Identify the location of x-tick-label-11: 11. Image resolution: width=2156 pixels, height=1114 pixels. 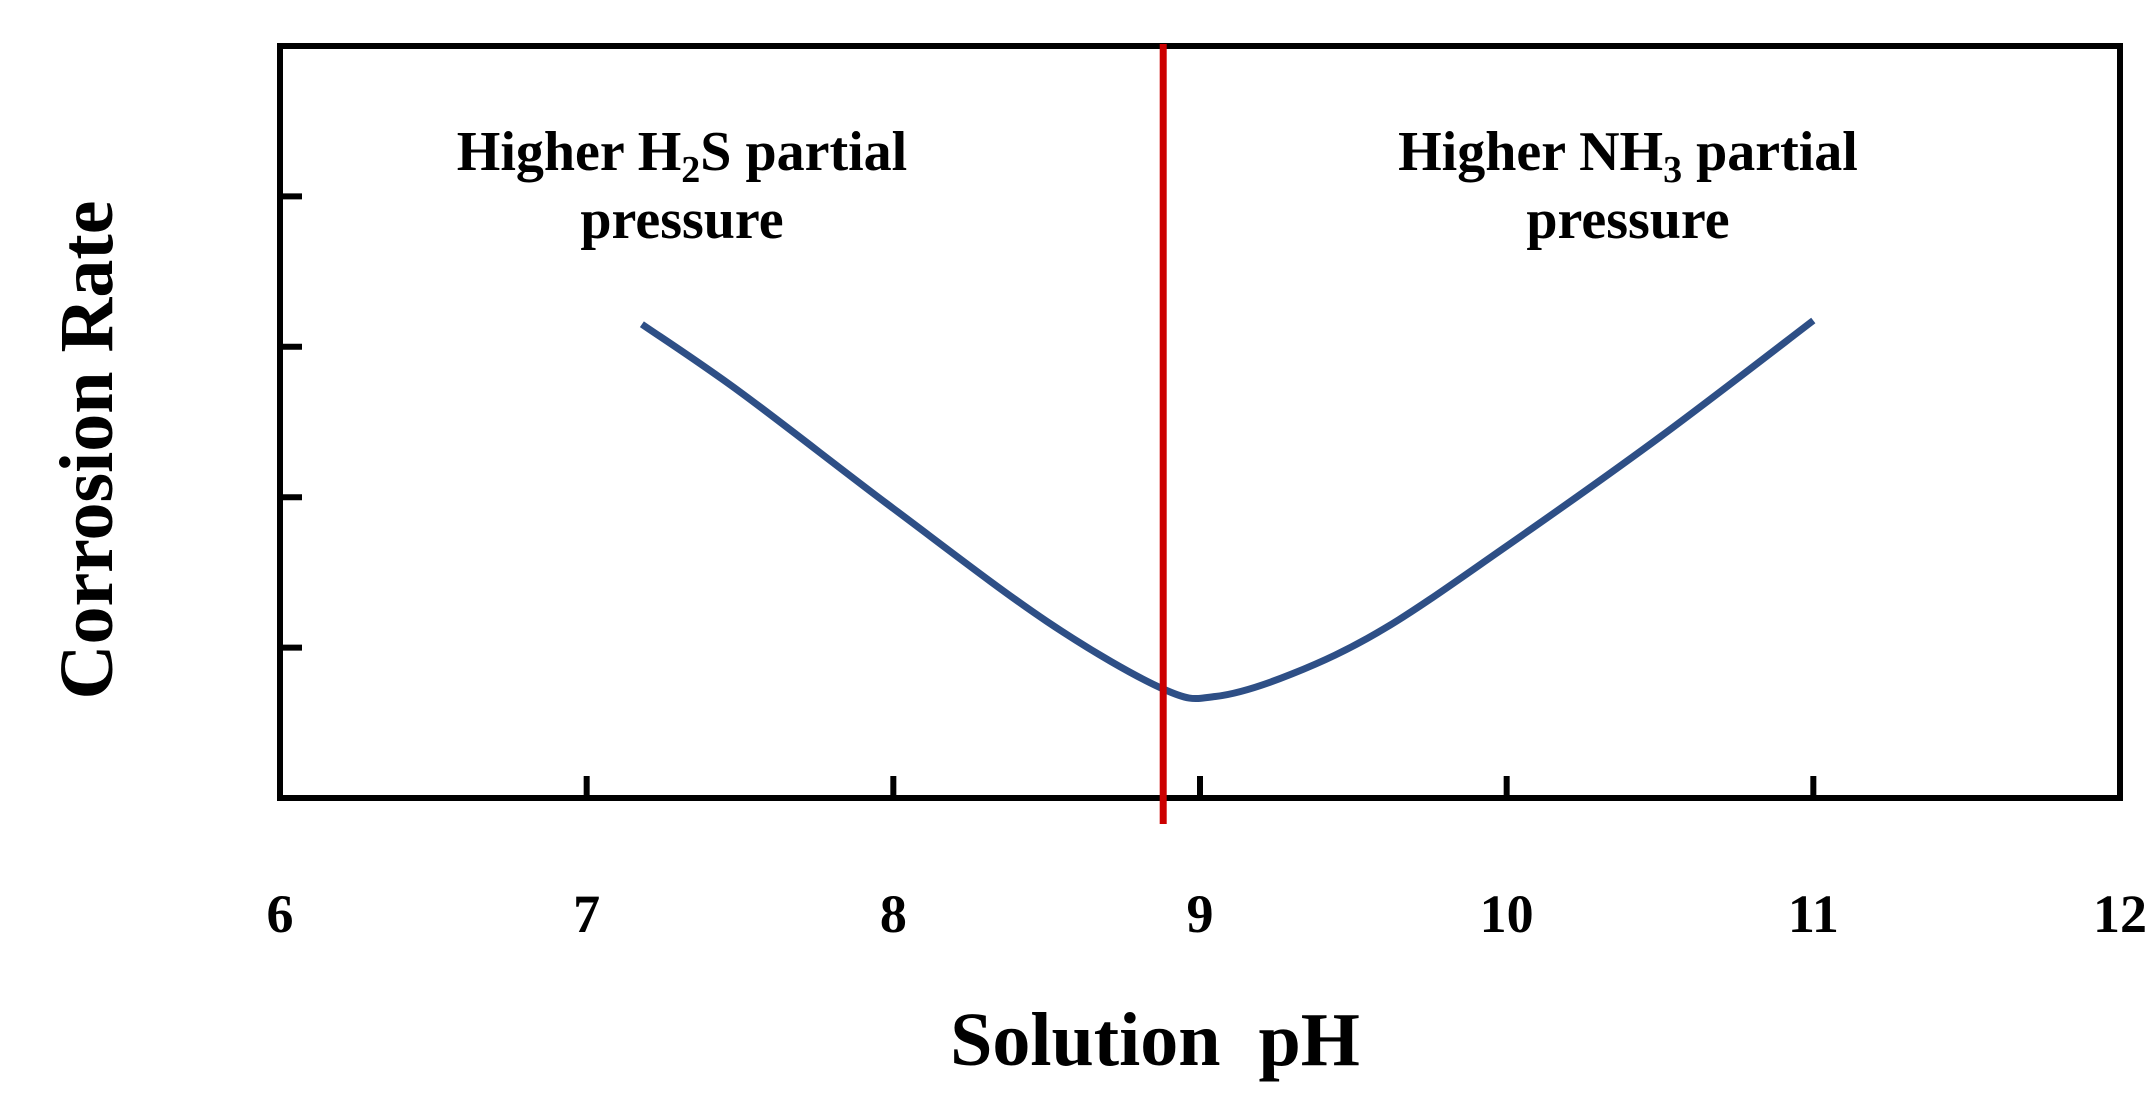
(1813, 914).